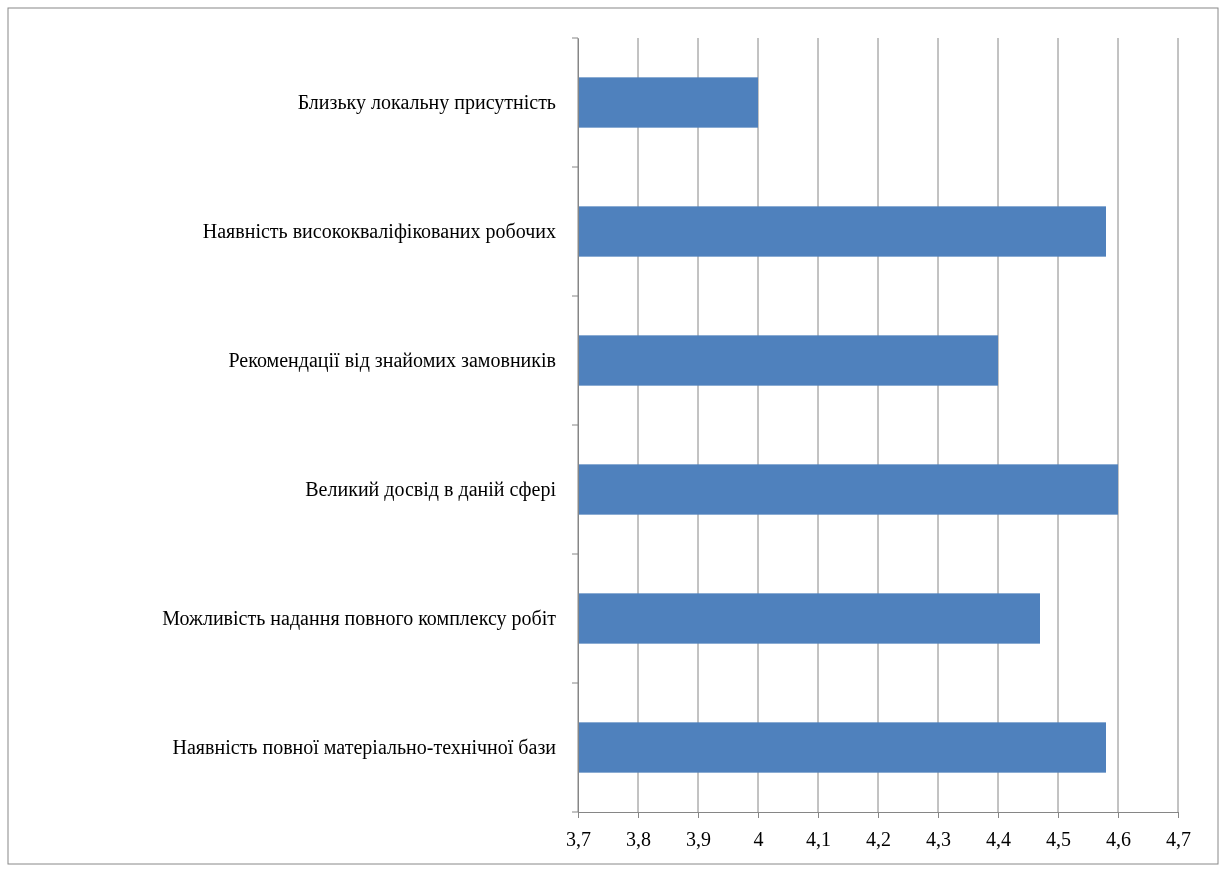 This screenshot has width=1224, height=870. Describe the element at coordinates (938, 839) in the screenshot. I see `x-tick-label: 4,3` at that location.